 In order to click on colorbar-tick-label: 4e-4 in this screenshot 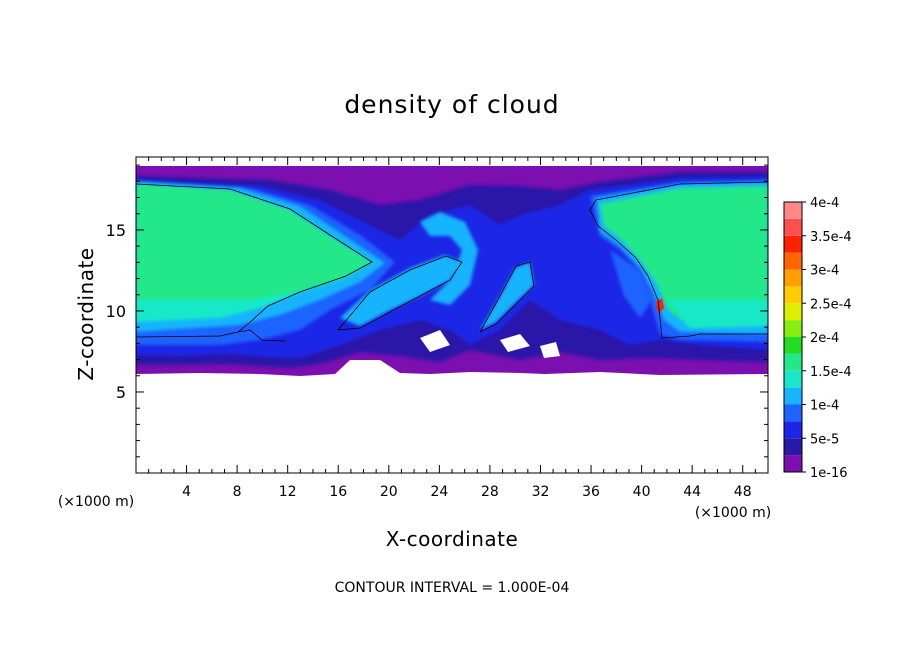, I will do `click(824, 203)`.